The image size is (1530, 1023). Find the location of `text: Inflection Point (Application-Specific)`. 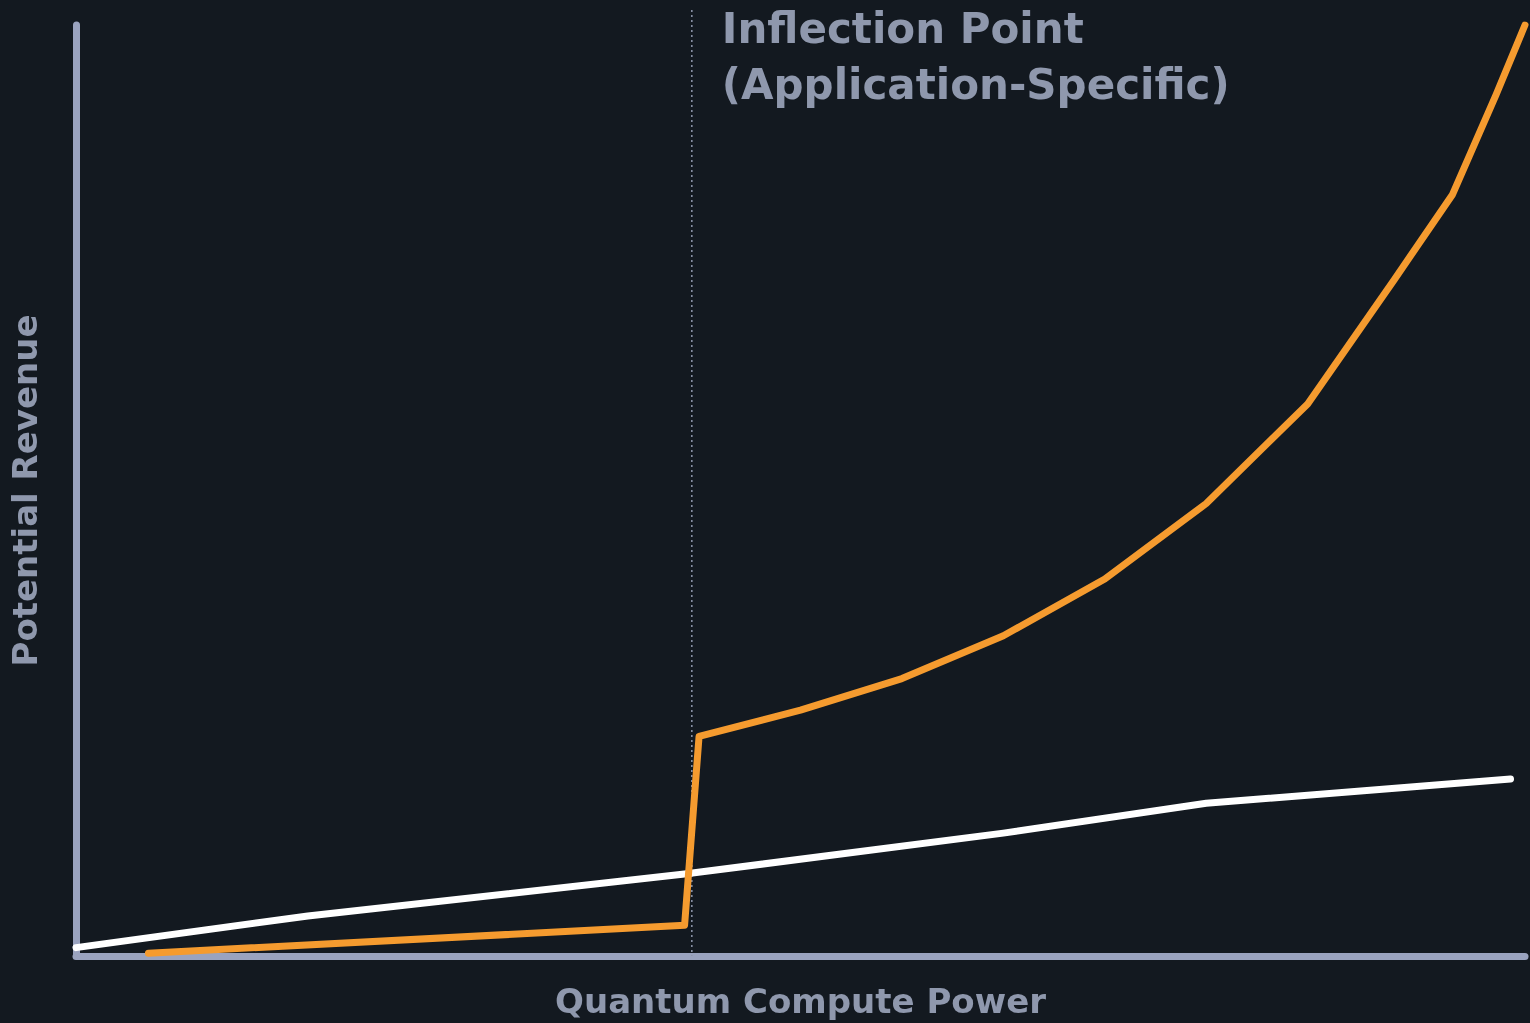

text: Inflection Point (Application-Specific) is located at coordinates (975, 56).